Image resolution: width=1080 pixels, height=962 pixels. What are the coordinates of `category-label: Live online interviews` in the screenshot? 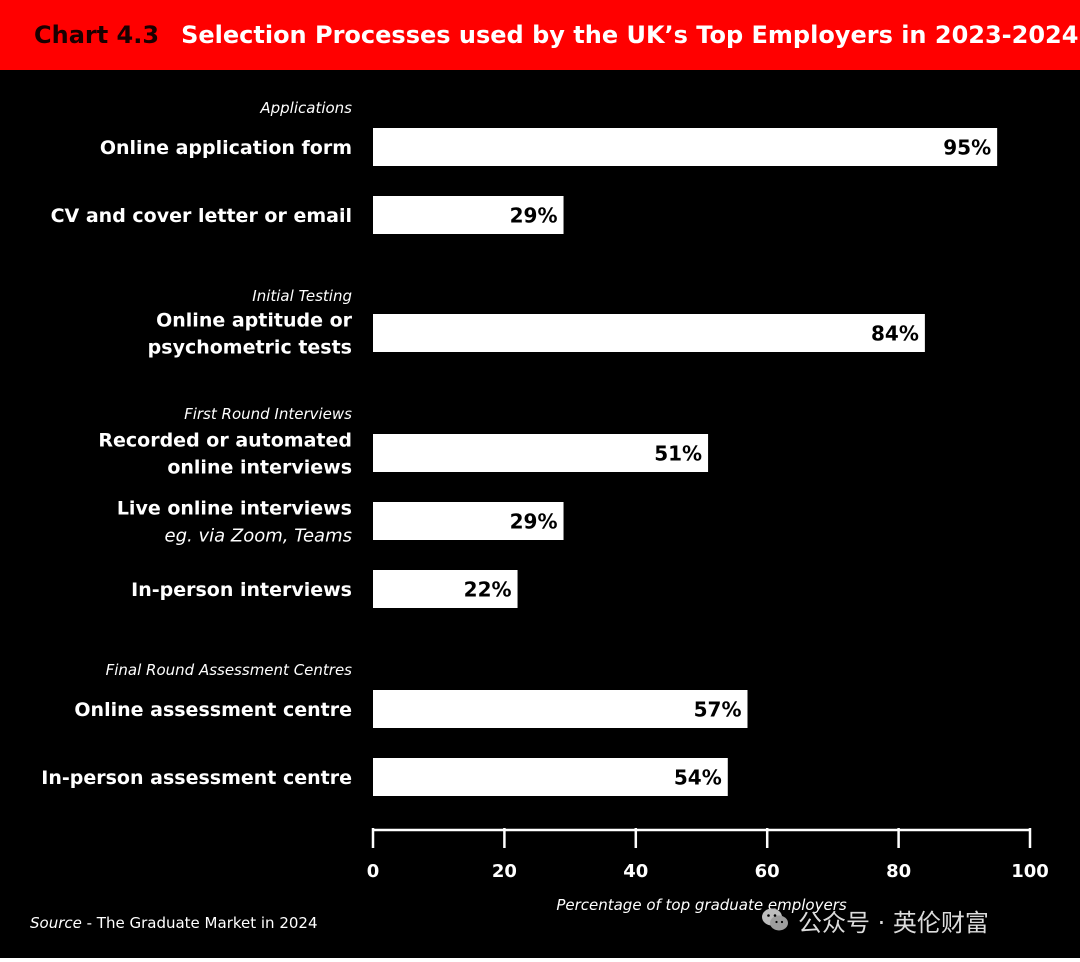 It's located at (234, 509).